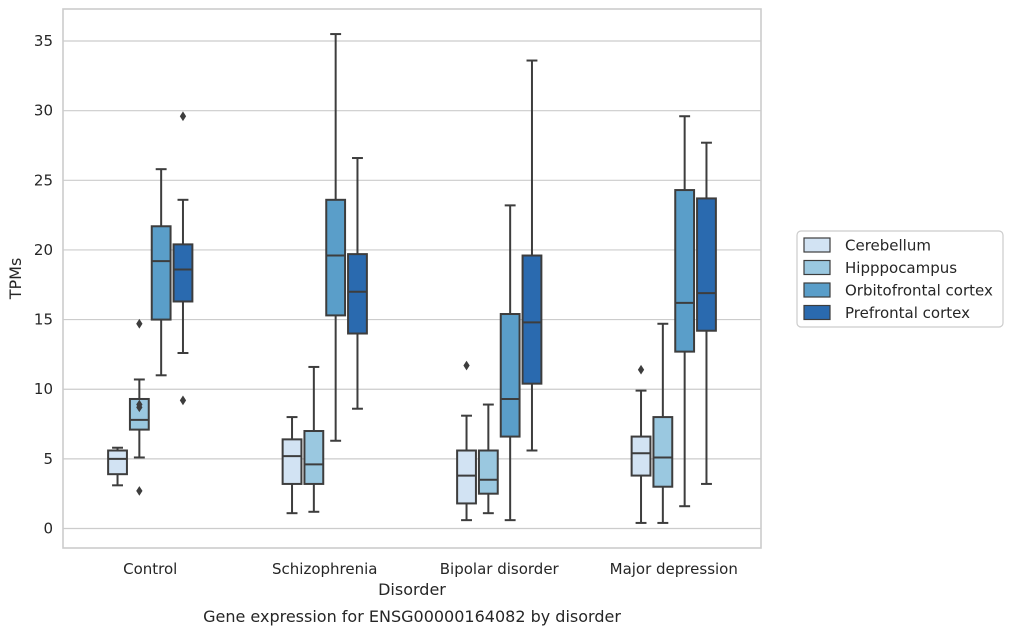 The height and width of the screenshot is (634, 1013). Describe the element at coordinates (48, 529) in the screenshot. I see `y-tick-label: 0` at that location.